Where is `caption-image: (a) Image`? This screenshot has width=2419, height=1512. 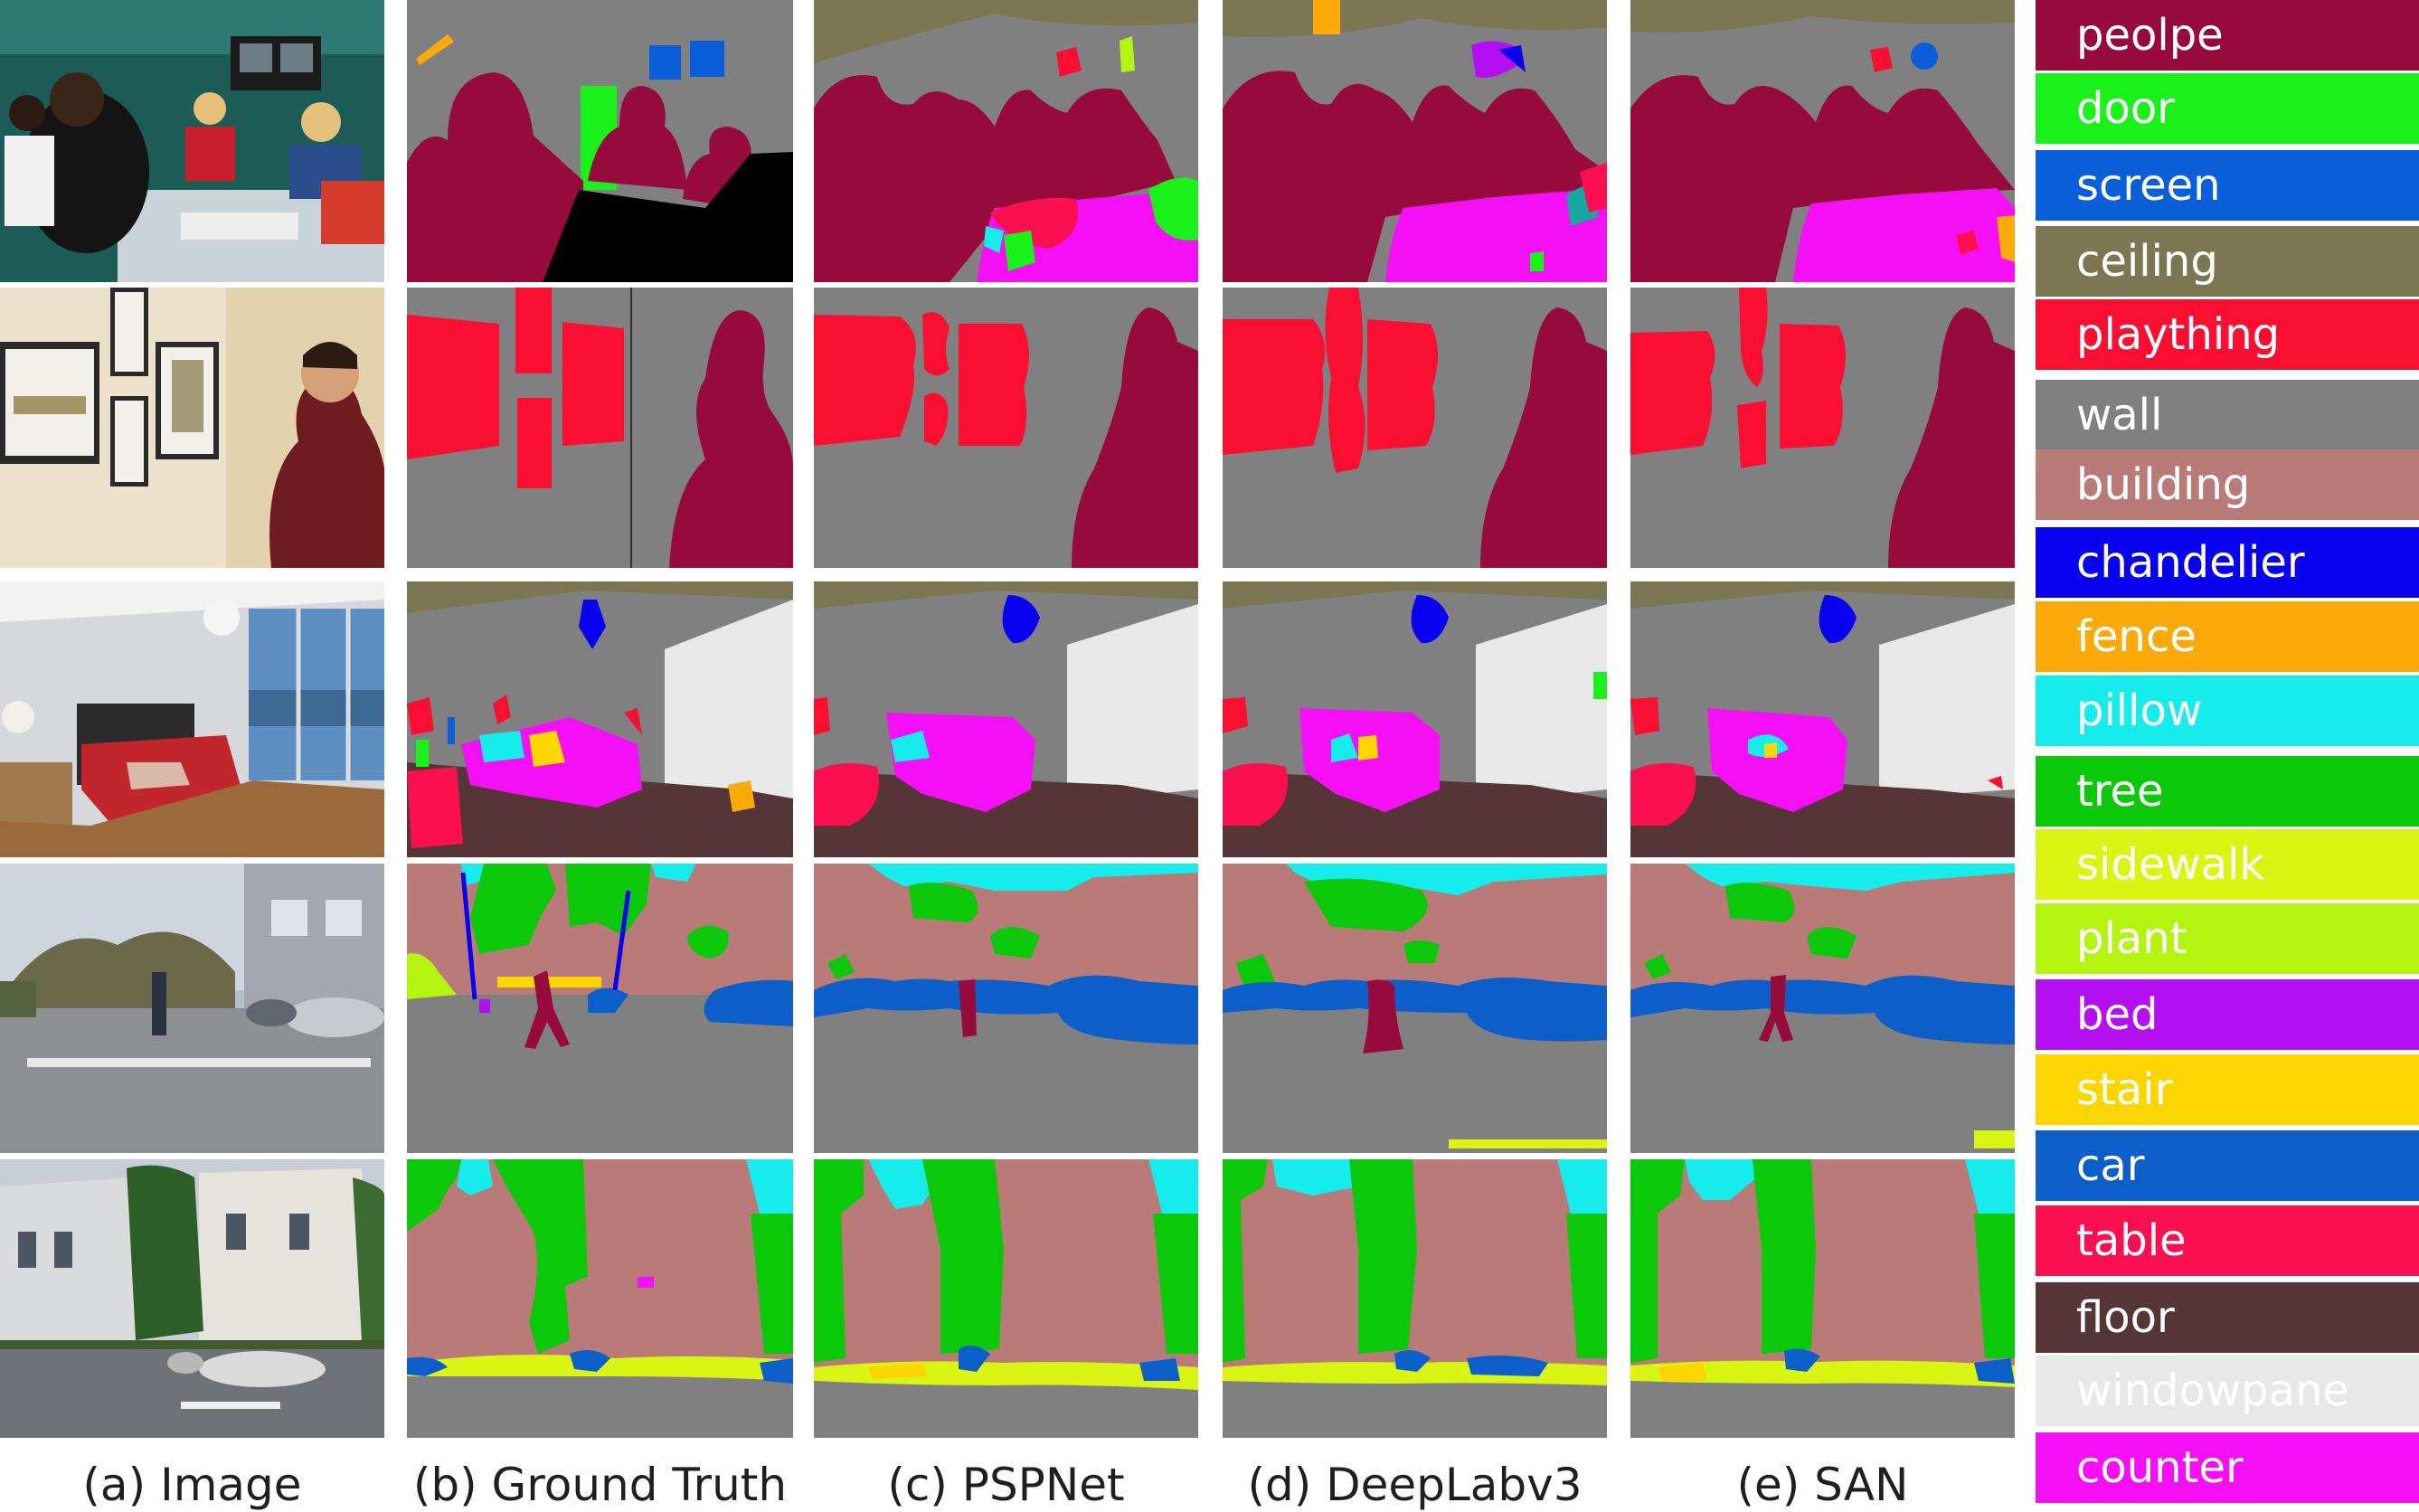 caption-image: (a) Image is located at coordinates (192, 1485).